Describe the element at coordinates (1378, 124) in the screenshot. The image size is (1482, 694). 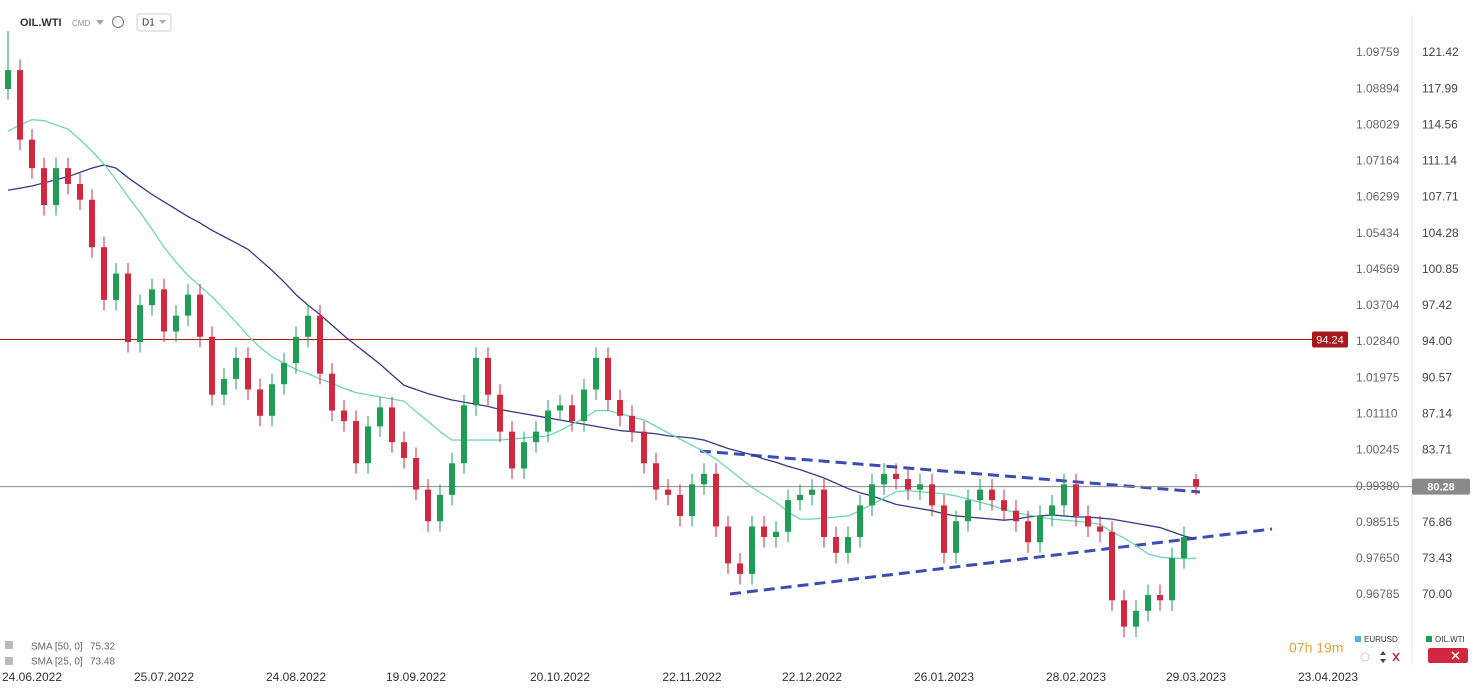
I see `y2-tick-label: 1.08029` at that location.